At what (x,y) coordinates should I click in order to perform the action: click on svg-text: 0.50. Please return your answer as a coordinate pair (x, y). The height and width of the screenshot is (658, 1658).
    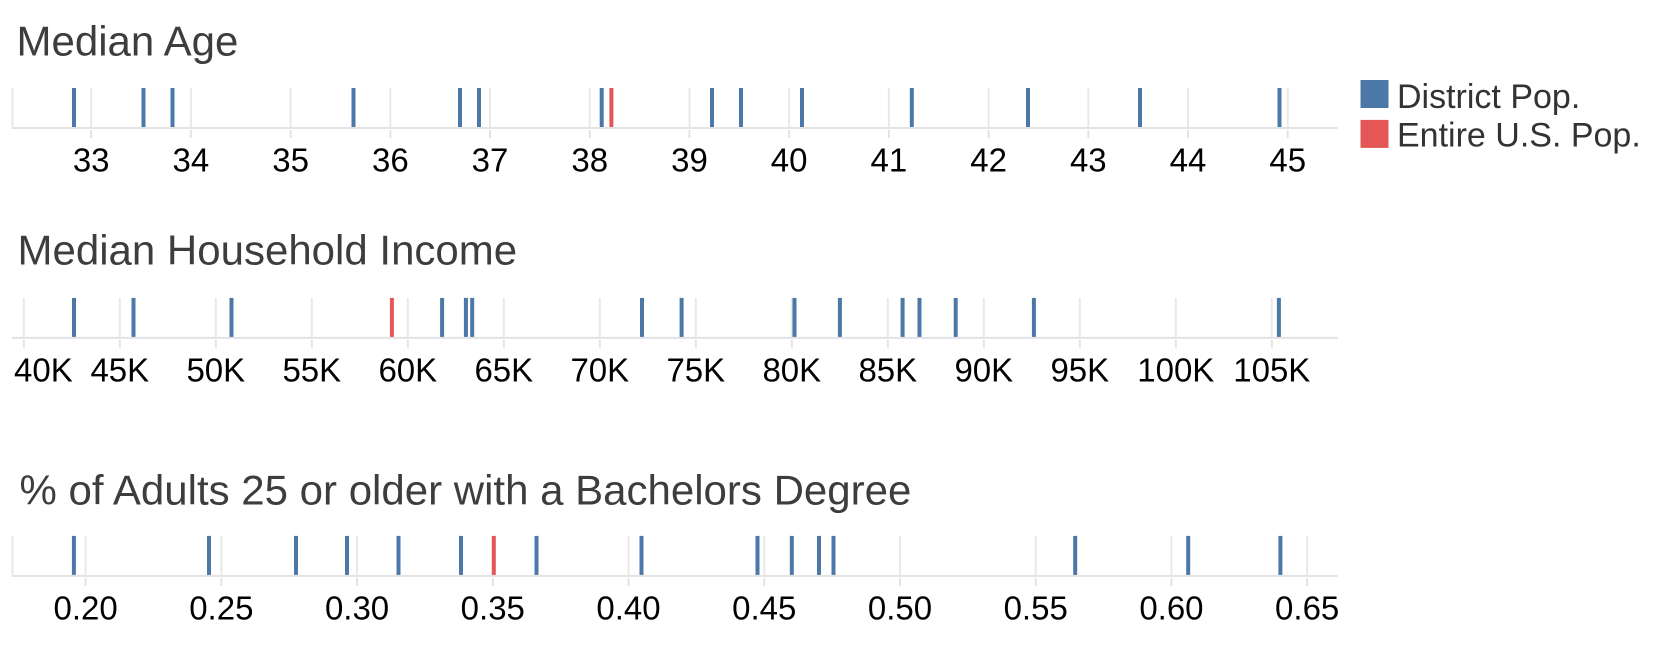
    Looking at the image, I should click on (900, 608).